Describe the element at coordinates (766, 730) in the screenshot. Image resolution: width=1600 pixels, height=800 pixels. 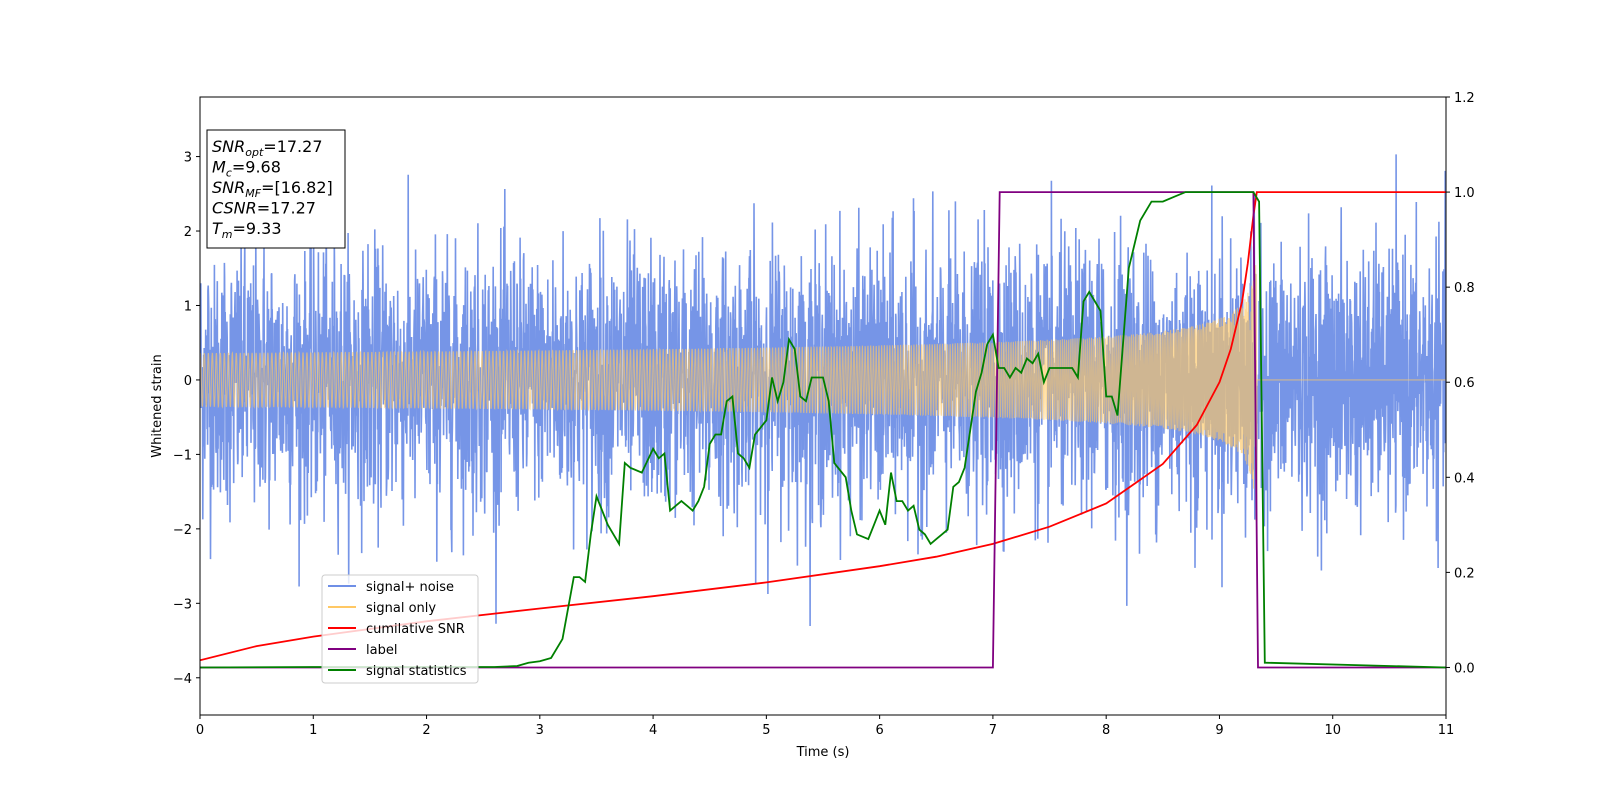
I see `x-tick-label: 5` at that location.